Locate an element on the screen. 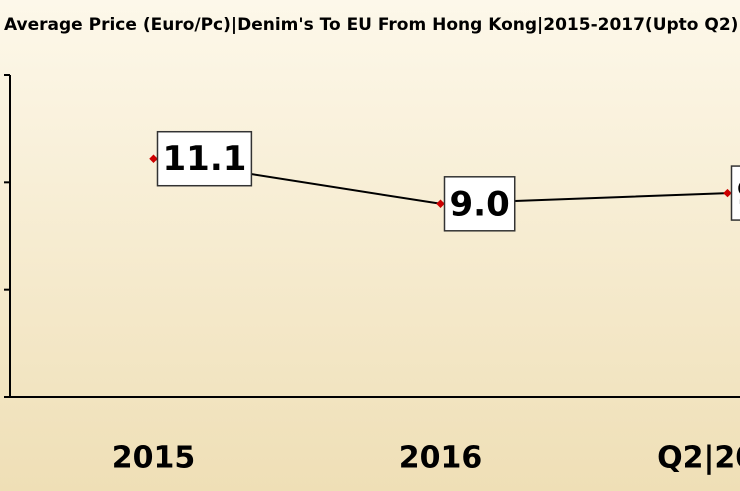 The height and width of the screenshot is (491, 740). data-label: 9.5 is located at coordinates (738, 194).